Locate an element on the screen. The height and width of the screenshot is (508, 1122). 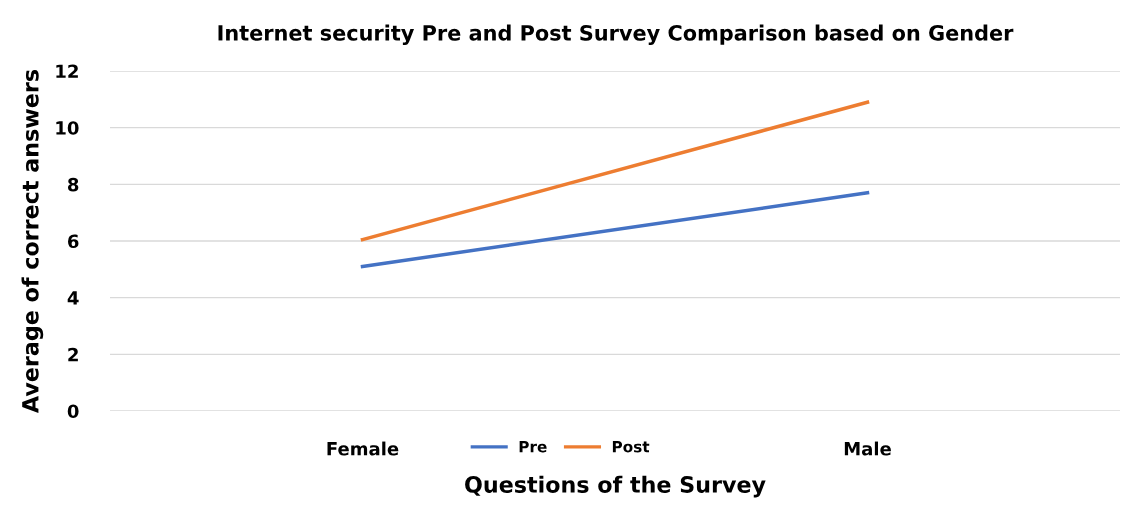
y-axis-title: Average of correct answers is located at coordinates (32, 241).